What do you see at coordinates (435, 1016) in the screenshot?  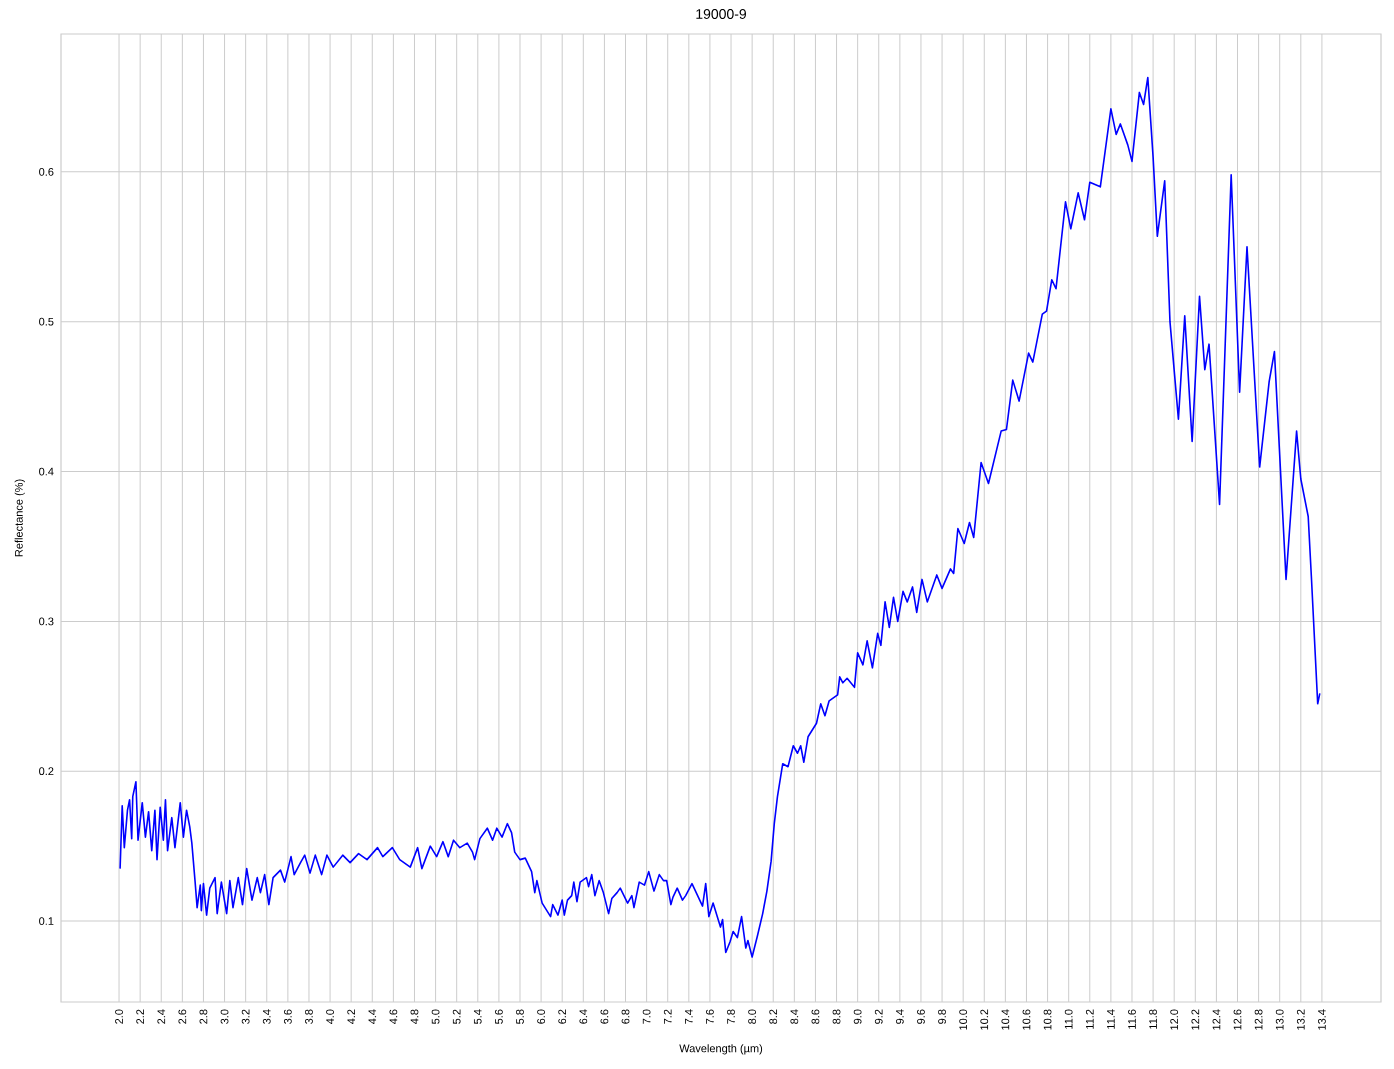 I see `x-tick-label: 5.0` at bounding box center [435, 1016].